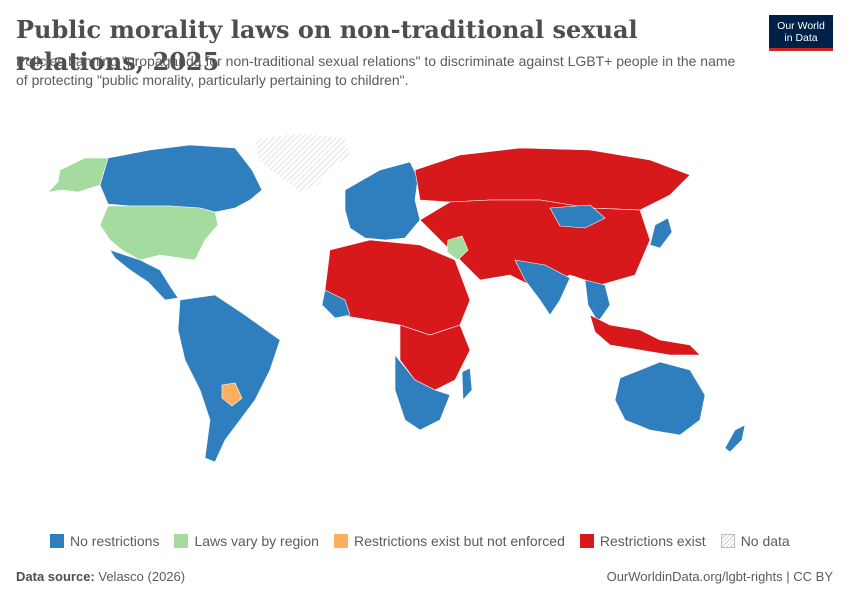 The height and width of the screenshot is (600, 850). What do you see at coordinates (542, 287) in the screenshot?
I see `region-south-asia` at bounding box center [542, 287].